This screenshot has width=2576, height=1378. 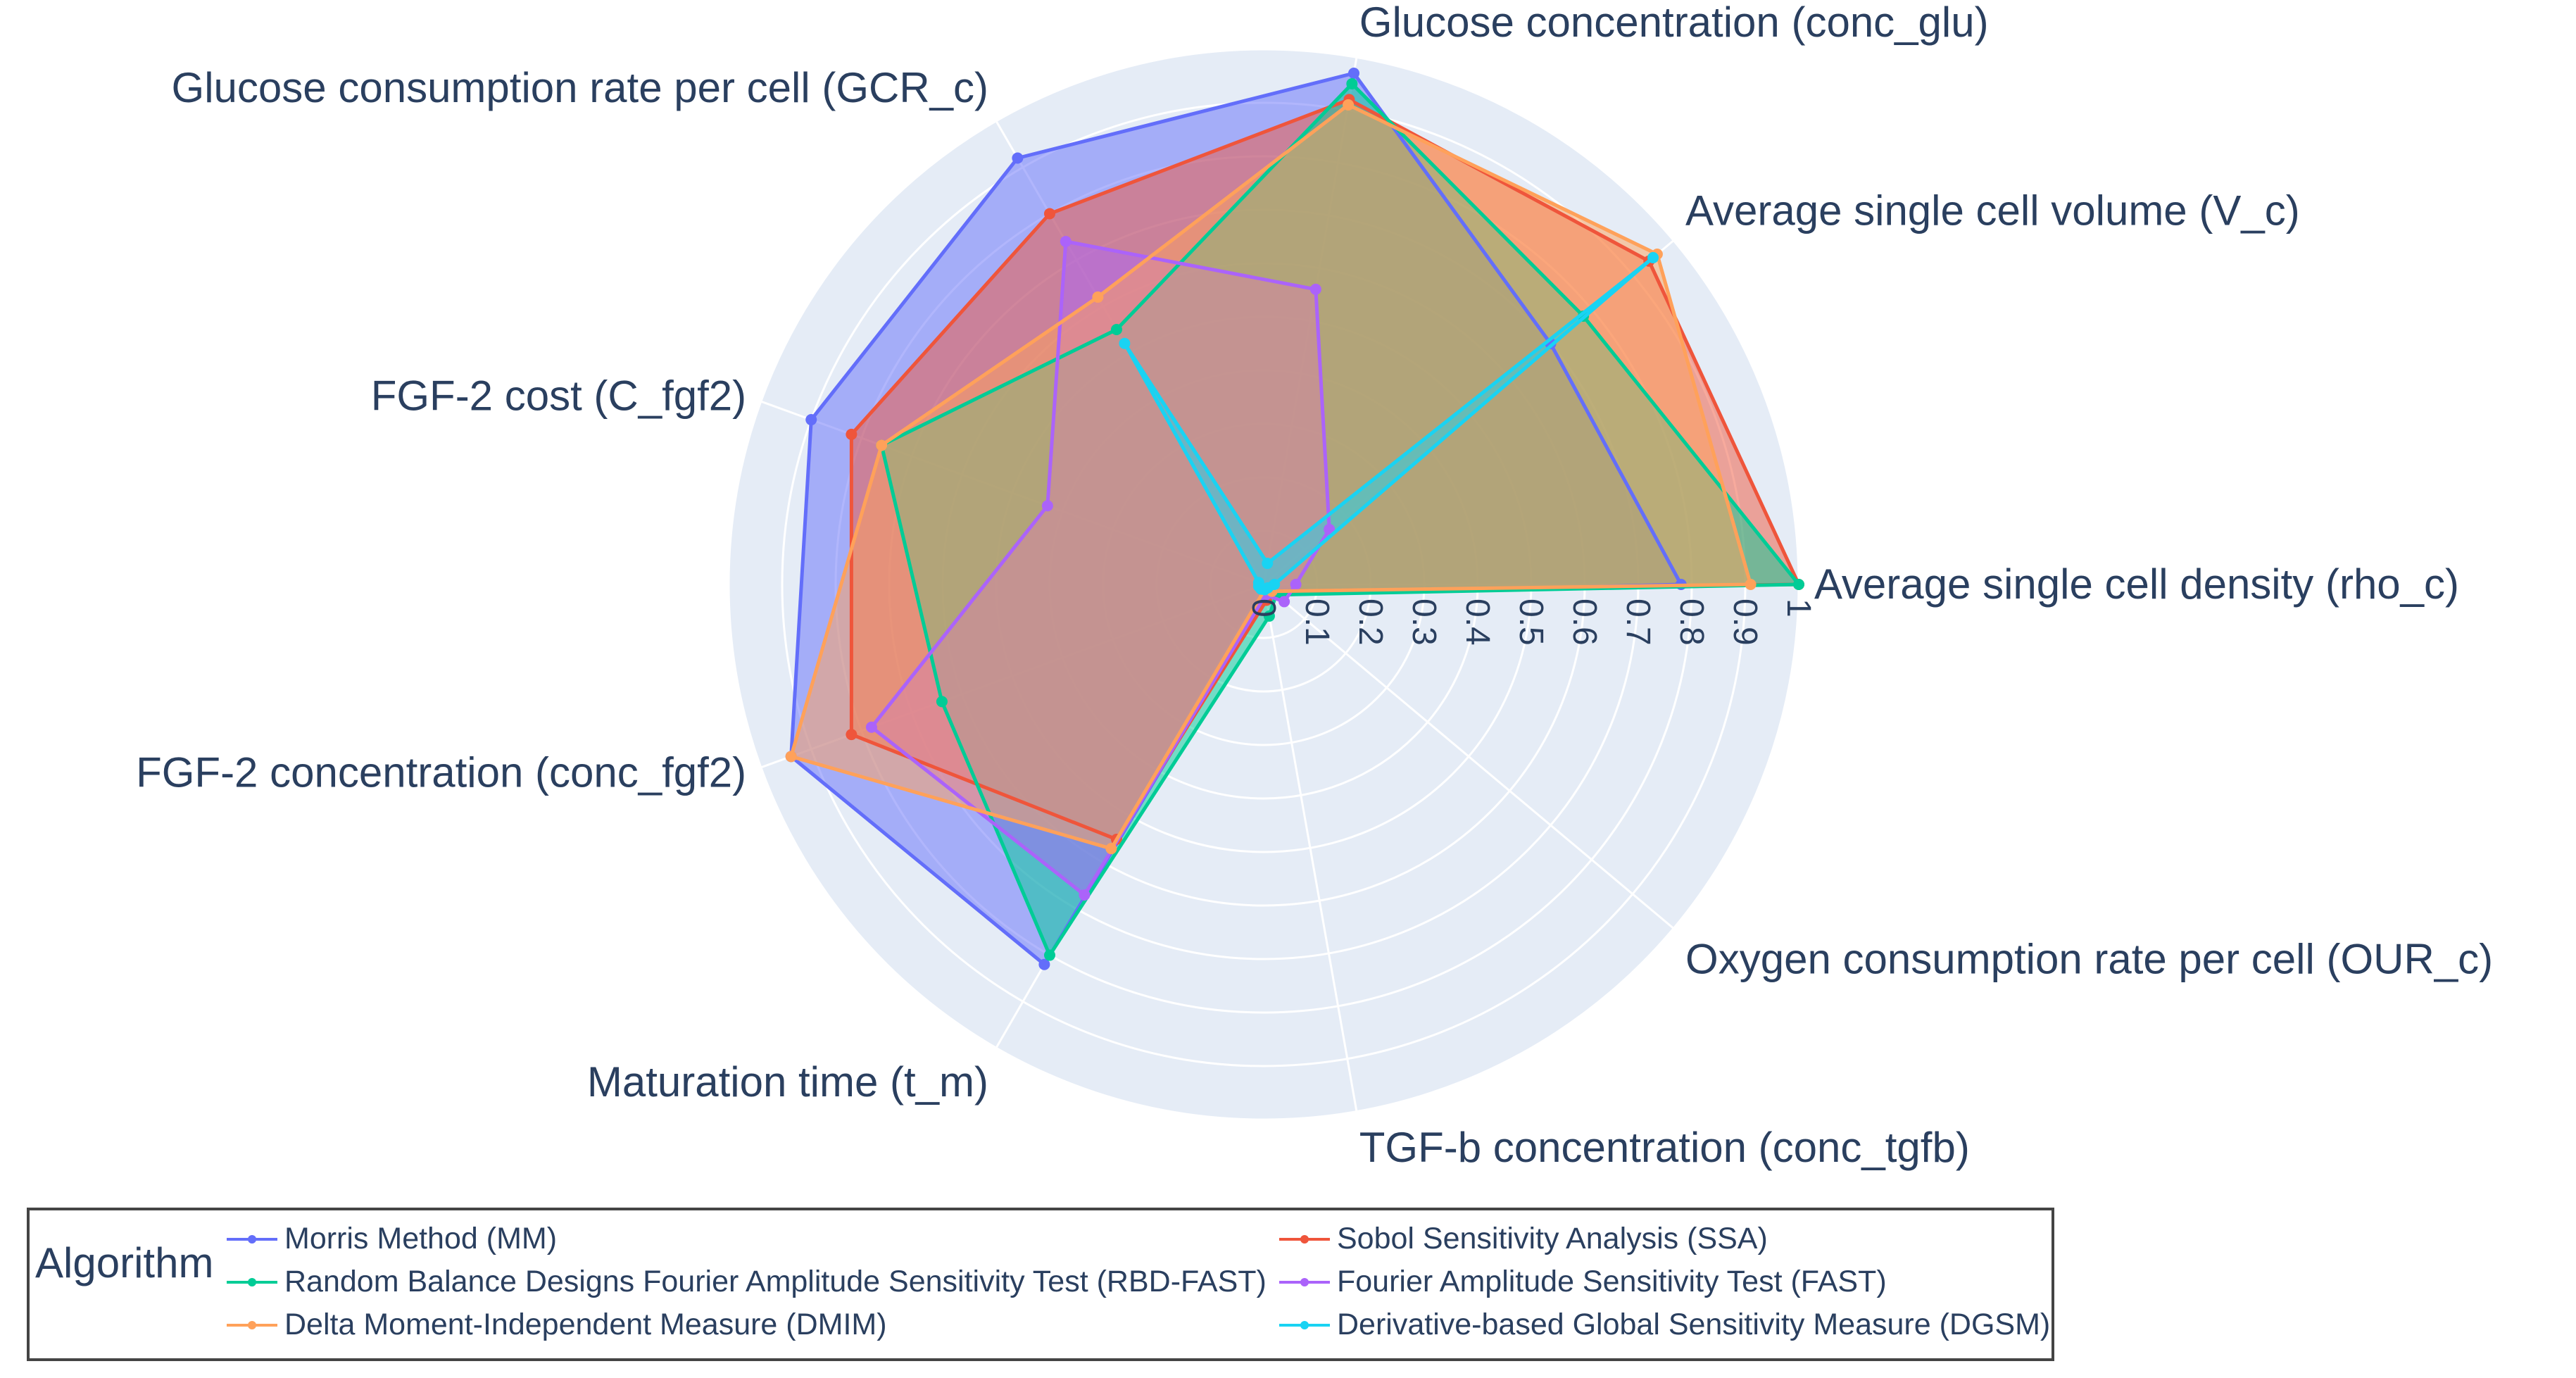 I want to click on angular-axis-label: Average single cell density (rho_c), so click(x=2136, y=584).